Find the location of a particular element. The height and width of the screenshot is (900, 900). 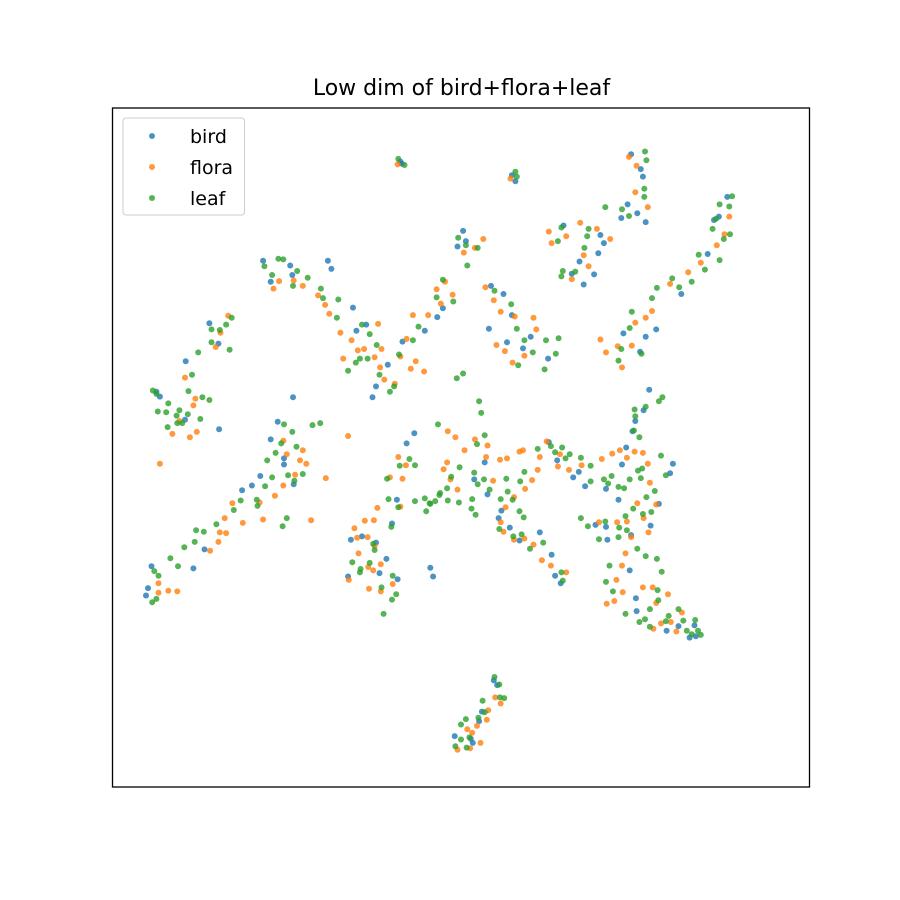

legend-box is located at coordinates (183, 166).